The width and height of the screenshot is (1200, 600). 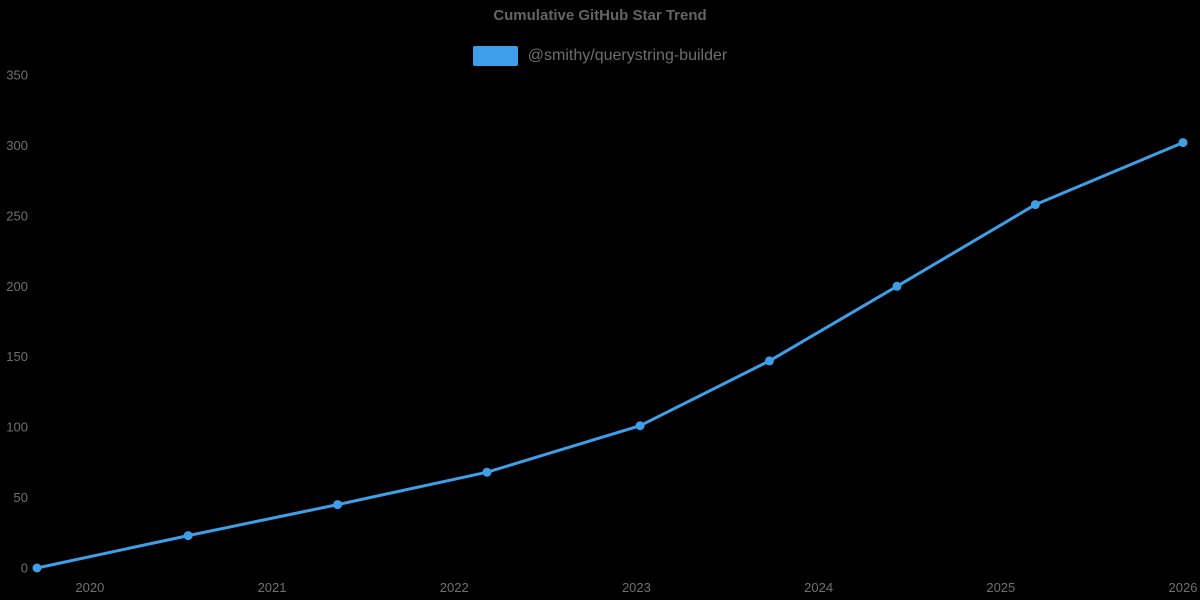 I want to click on y-axis-tick-label: 0, so click(x=24, y=568).